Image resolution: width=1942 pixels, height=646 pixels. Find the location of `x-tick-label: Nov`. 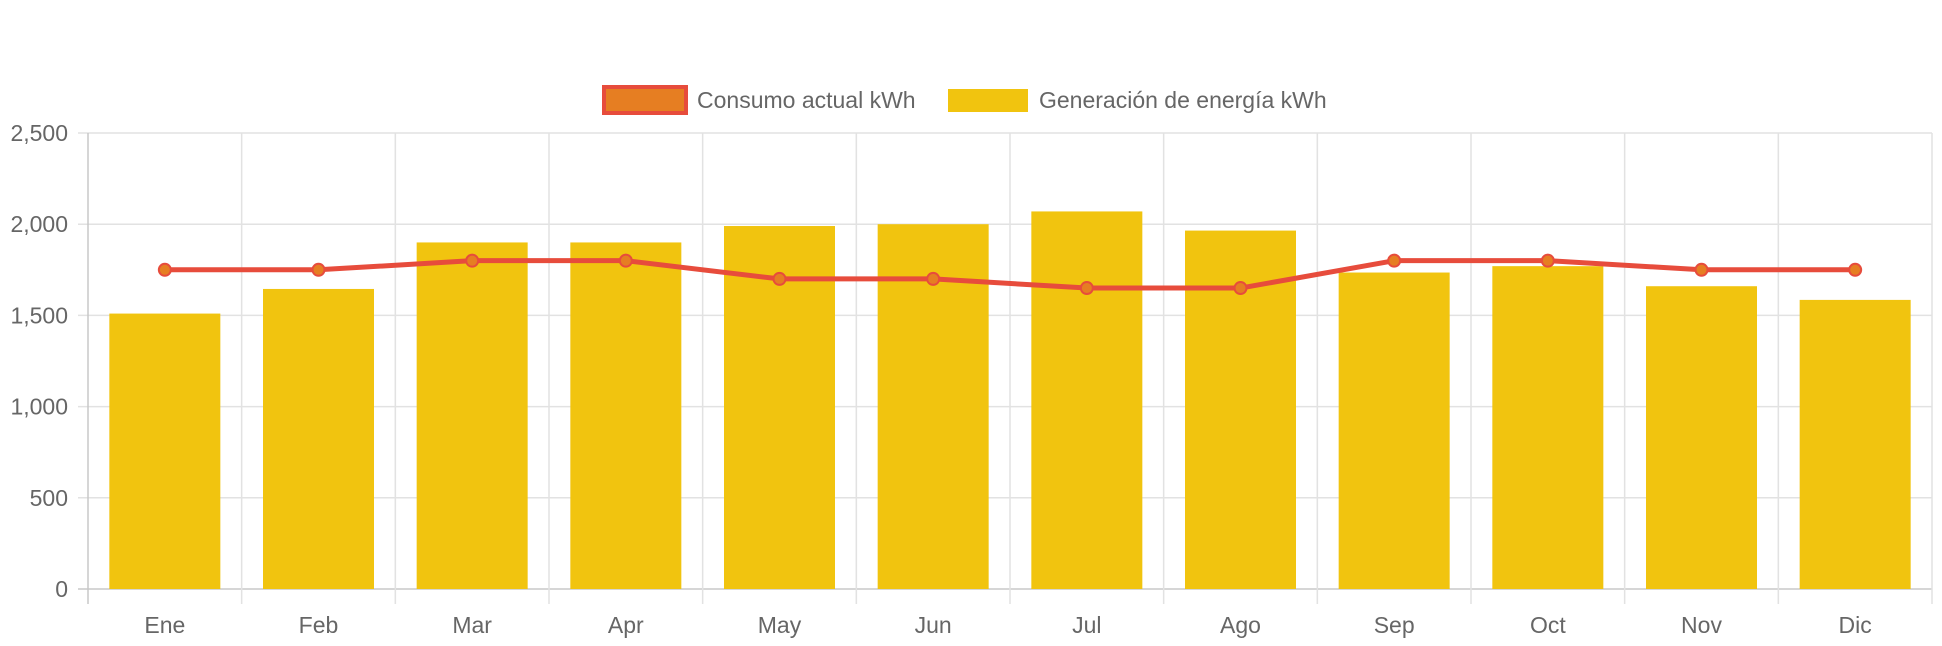

x-tick-label: Nov is located at coordinates (1701, 625).